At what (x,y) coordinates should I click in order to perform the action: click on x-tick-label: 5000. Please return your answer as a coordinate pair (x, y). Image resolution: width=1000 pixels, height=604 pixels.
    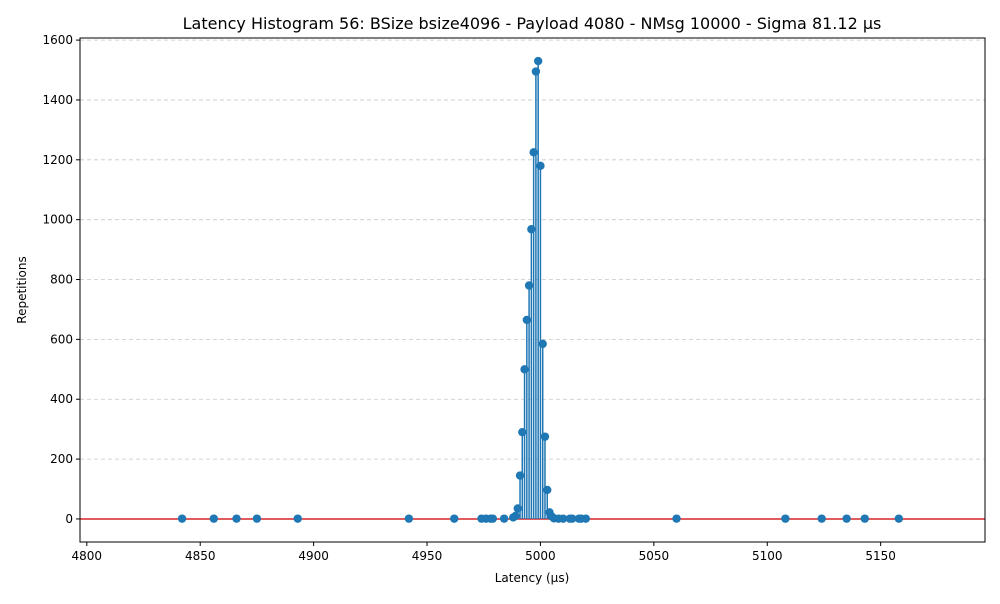
    Looking at the image, I should click on (540, 556).